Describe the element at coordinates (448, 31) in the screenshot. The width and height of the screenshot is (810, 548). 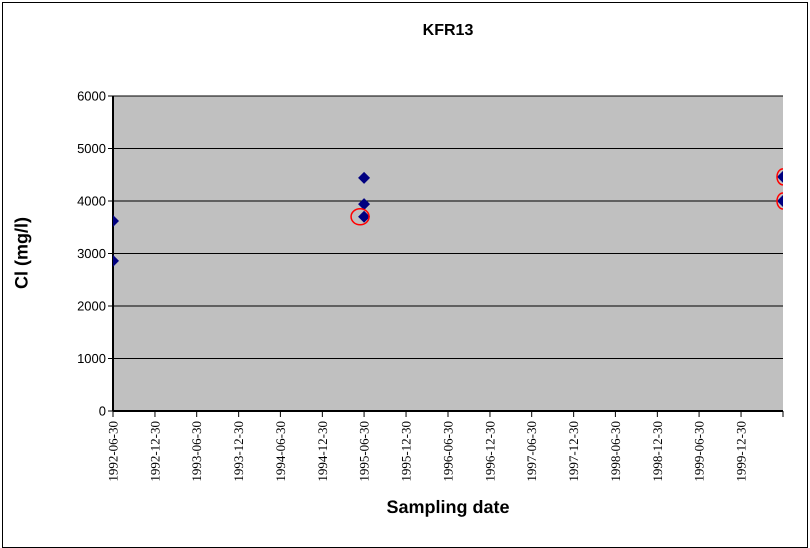
I see `chart-title: KFR13` at that location.